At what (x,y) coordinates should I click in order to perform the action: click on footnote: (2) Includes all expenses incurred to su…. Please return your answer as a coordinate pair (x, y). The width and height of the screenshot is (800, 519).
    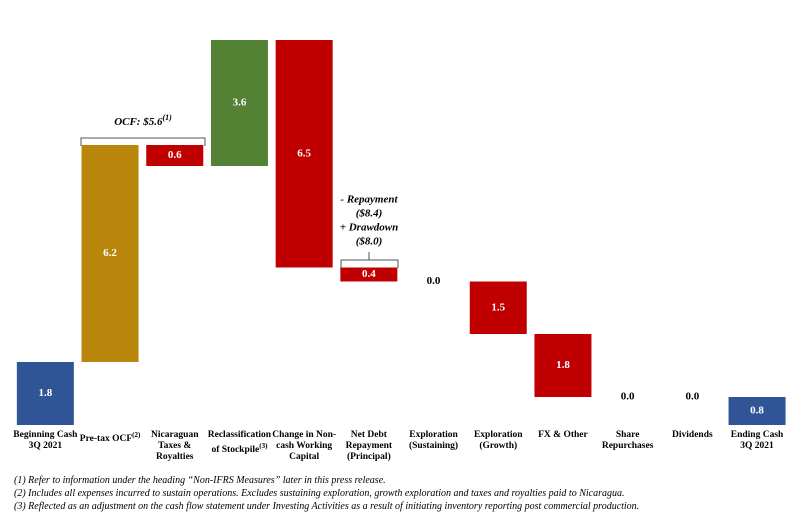
    Looking at the image, I should click on (319, 493).